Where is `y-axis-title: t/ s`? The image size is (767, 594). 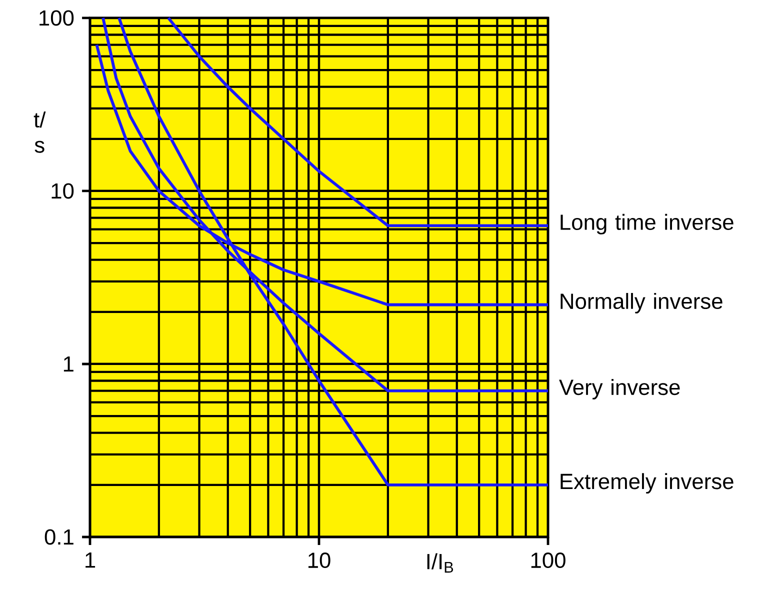
y-axis-title: t/ s is located at coordinates (40, 132).